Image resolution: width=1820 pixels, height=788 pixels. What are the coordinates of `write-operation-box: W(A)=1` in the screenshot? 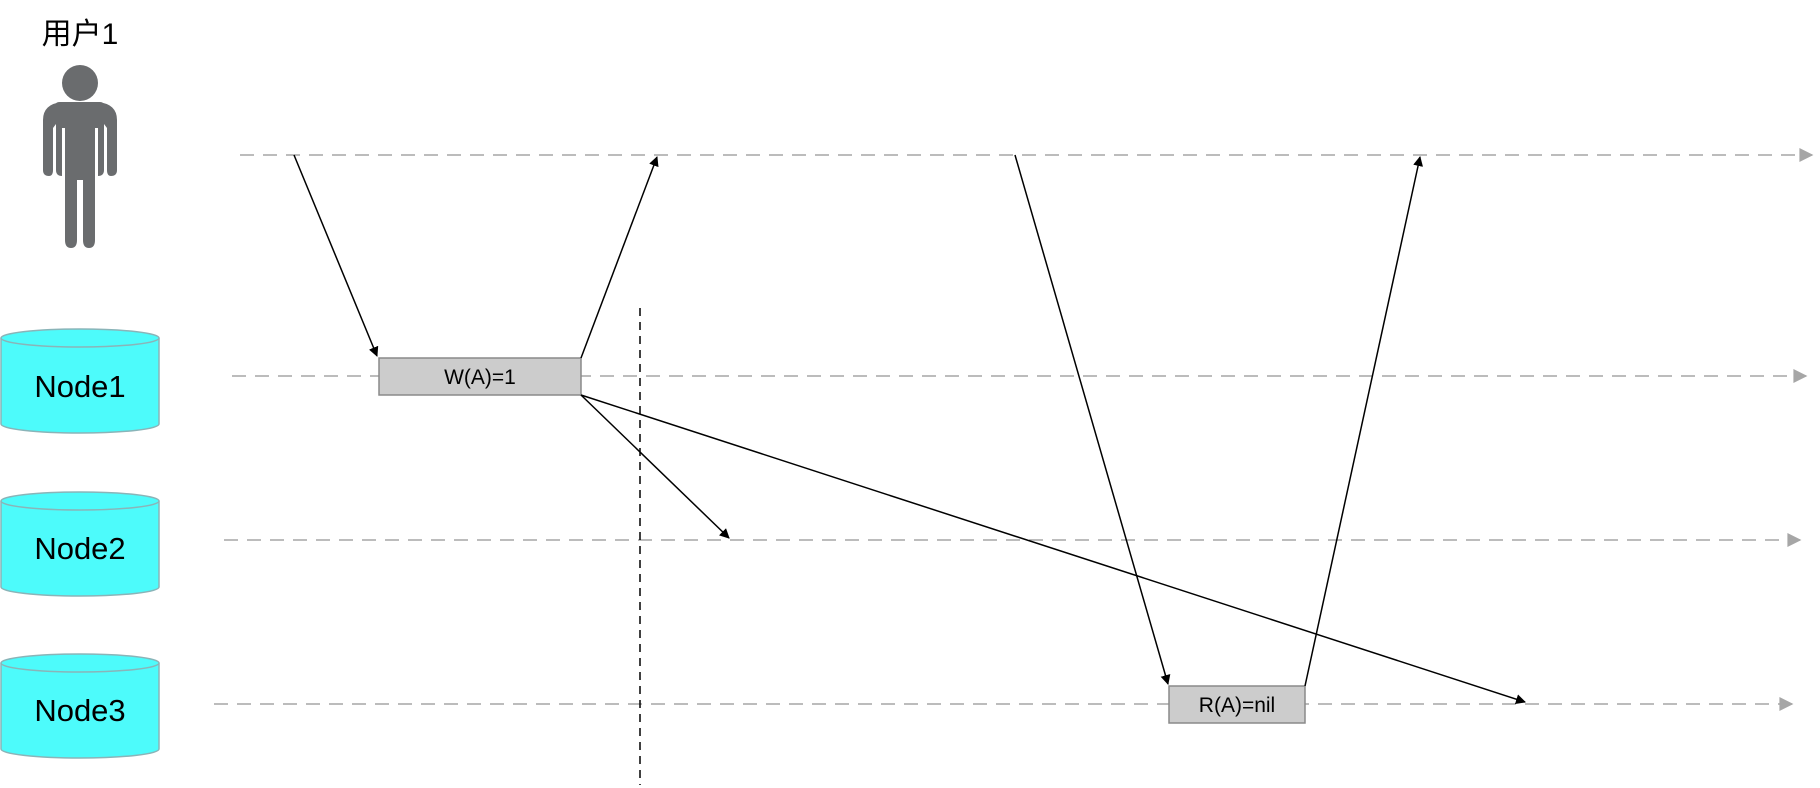 It's located at (480, 376).